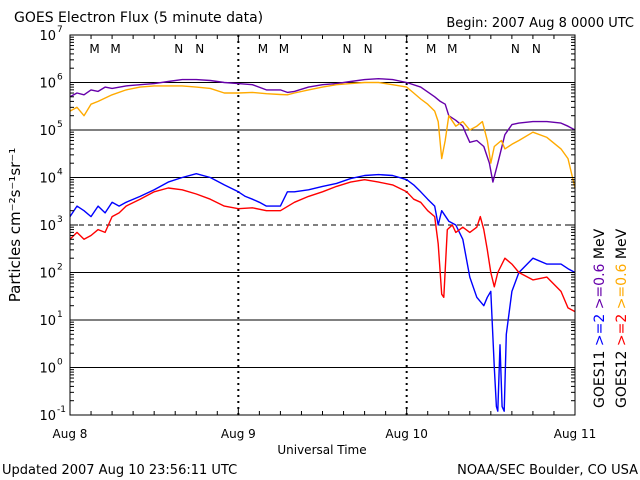  I want to click on y-tick-label-4: 10, so click(47, 226).